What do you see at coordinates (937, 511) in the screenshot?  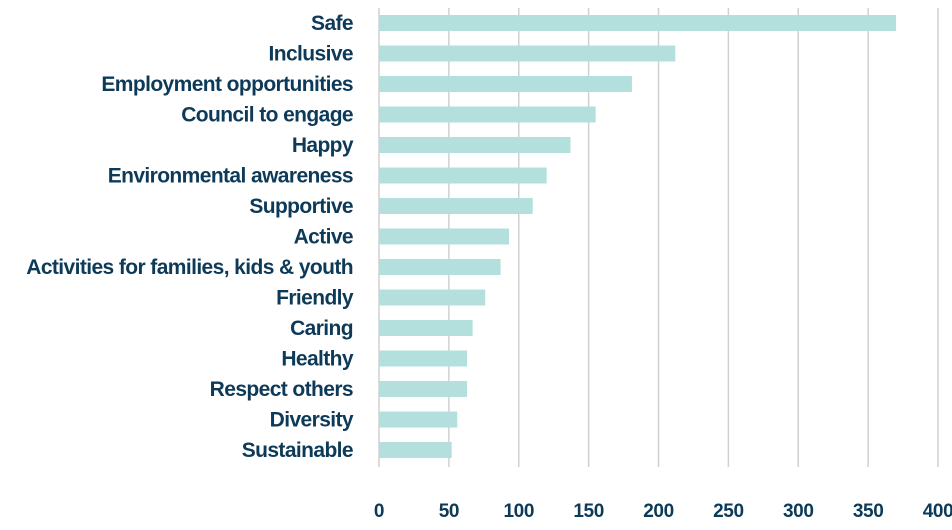 I see `x-tick-label: 400` at bounding box center [937, 511].